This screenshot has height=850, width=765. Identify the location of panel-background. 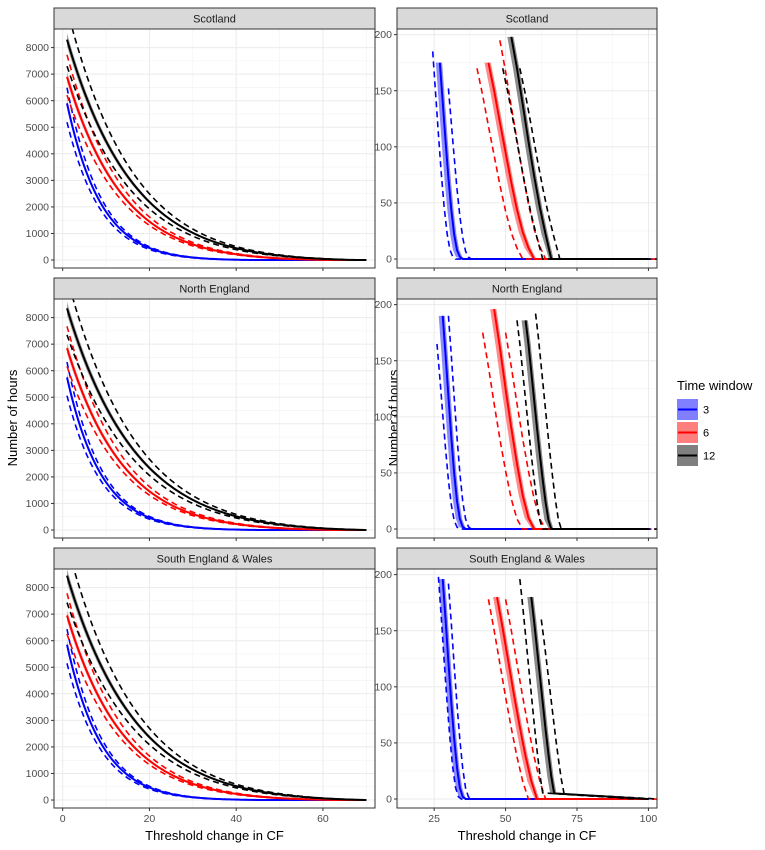
(214, 148).